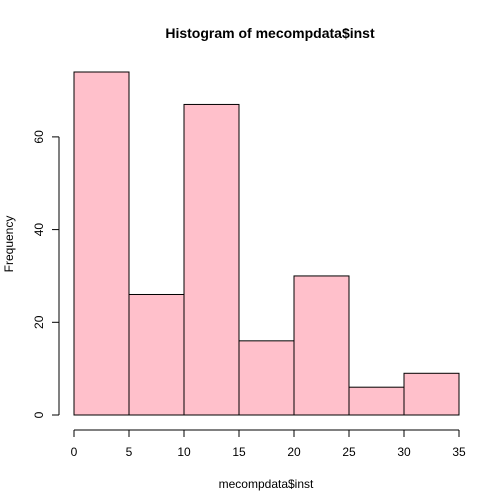 The image size is (504, 504). I want to click on y-tick-label: 40, so click(39, 230).